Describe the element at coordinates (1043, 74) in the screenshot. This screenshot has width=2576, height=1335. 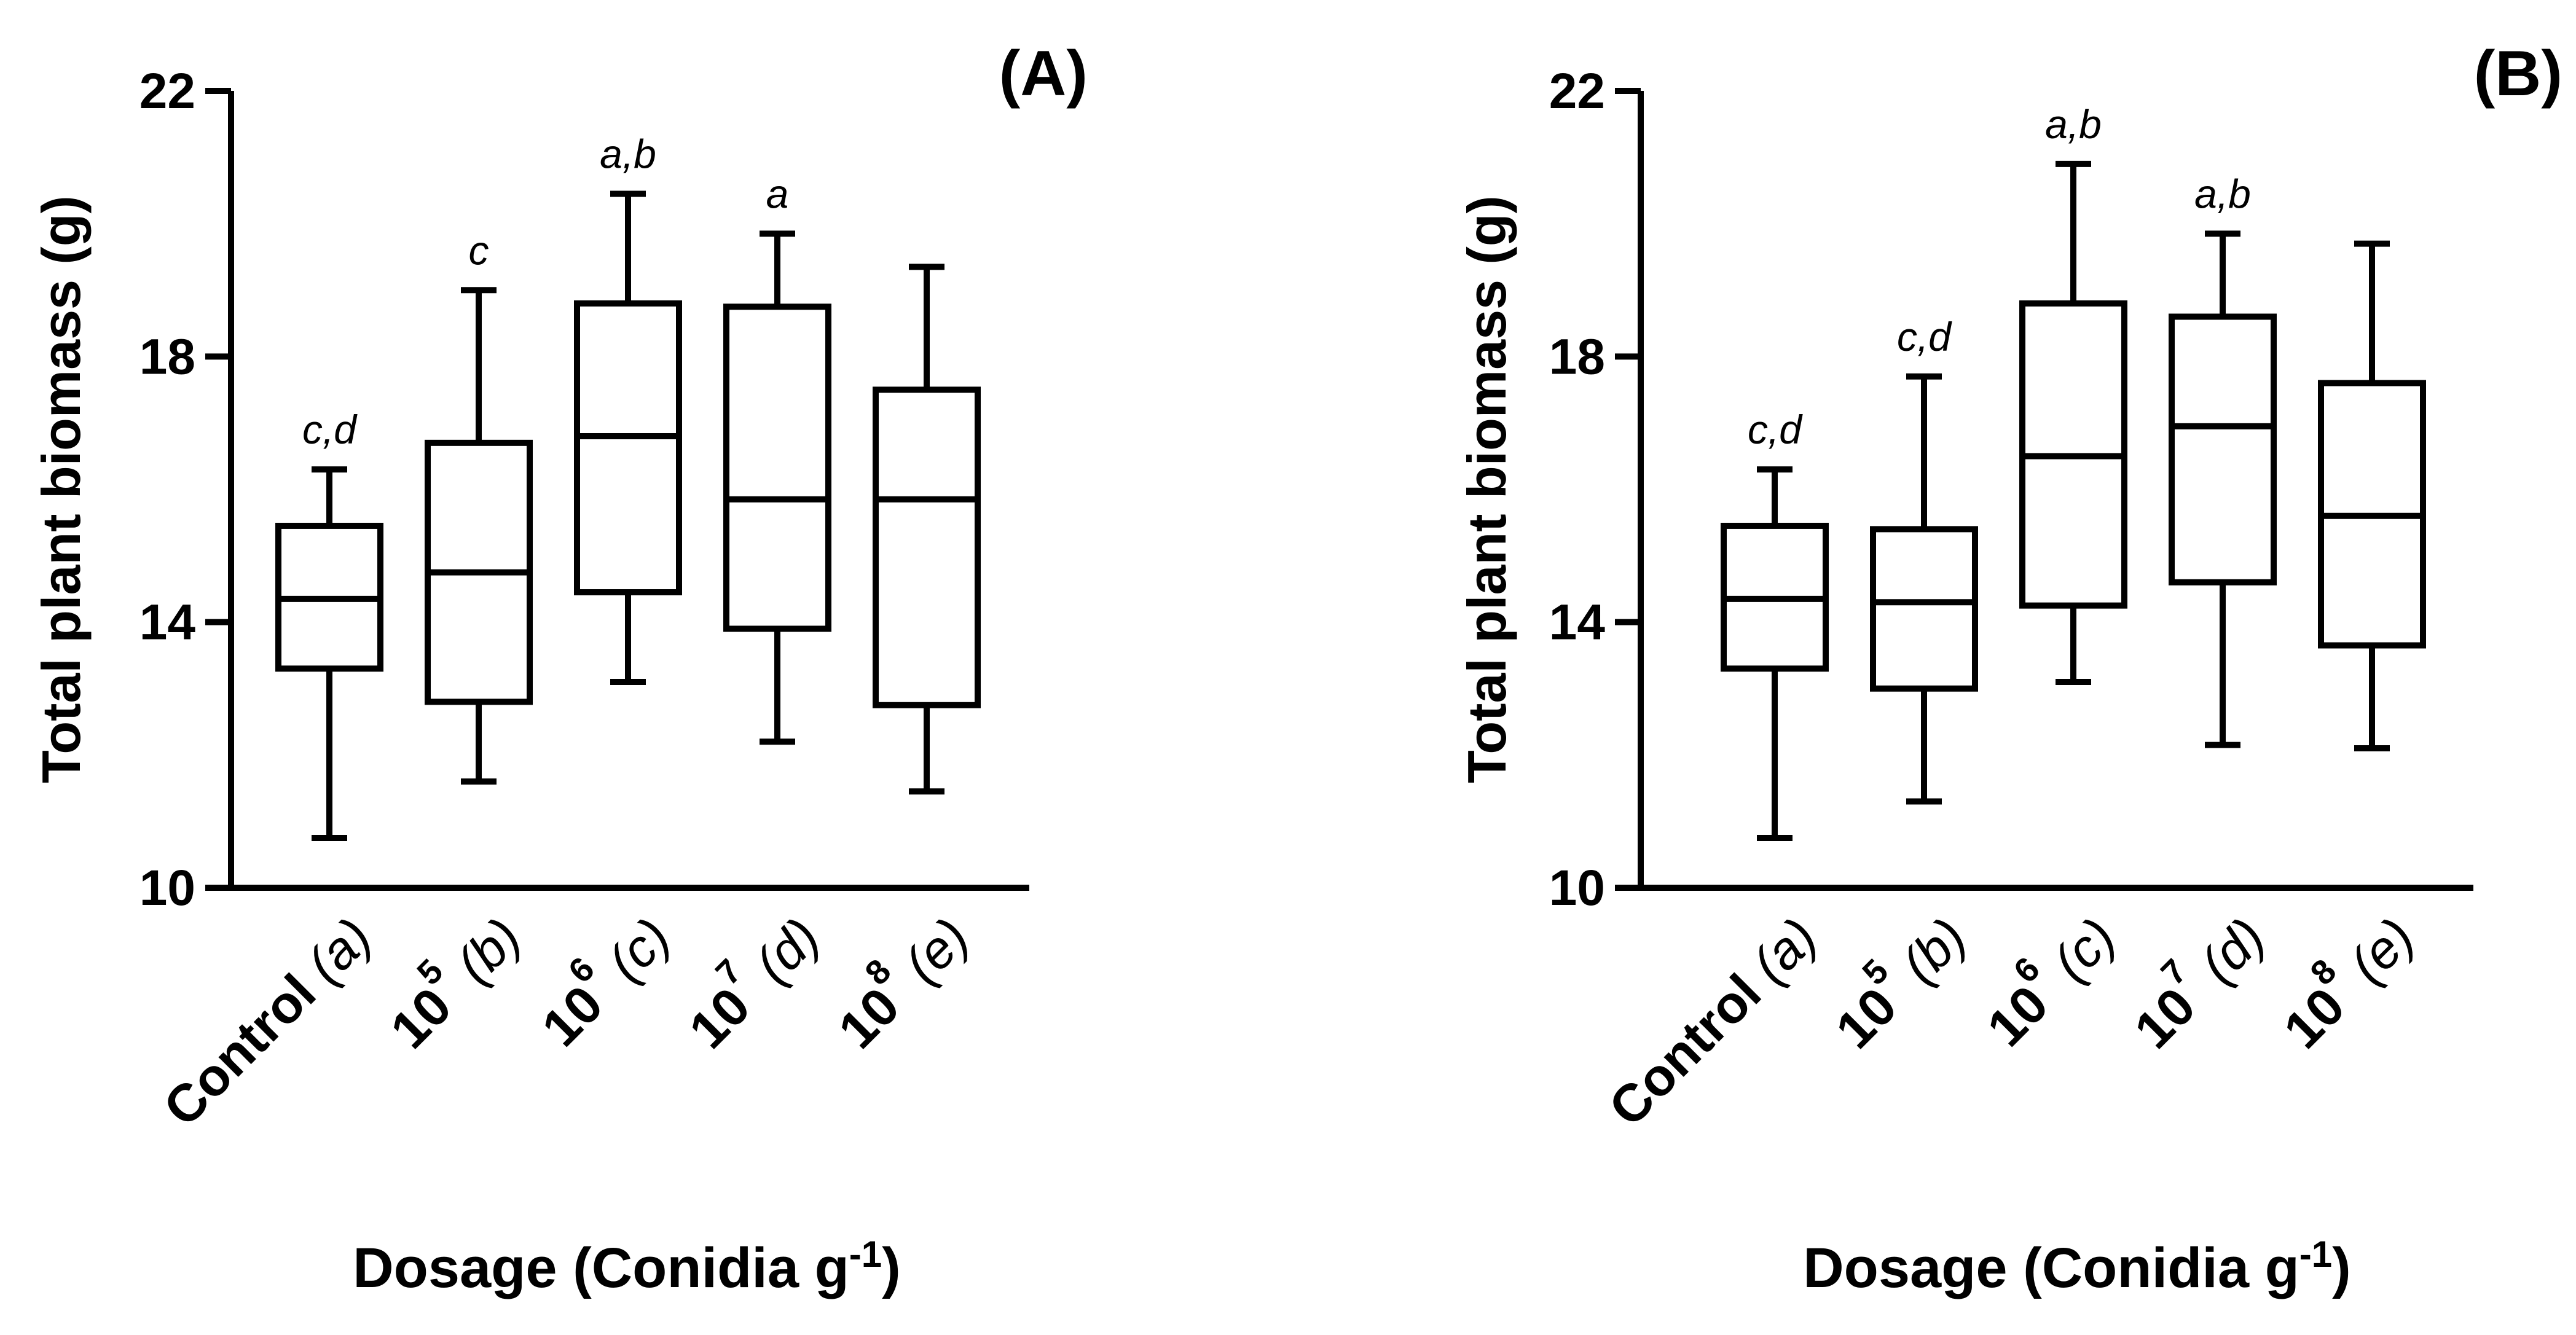
I see `panel-label: (A)` at that location.